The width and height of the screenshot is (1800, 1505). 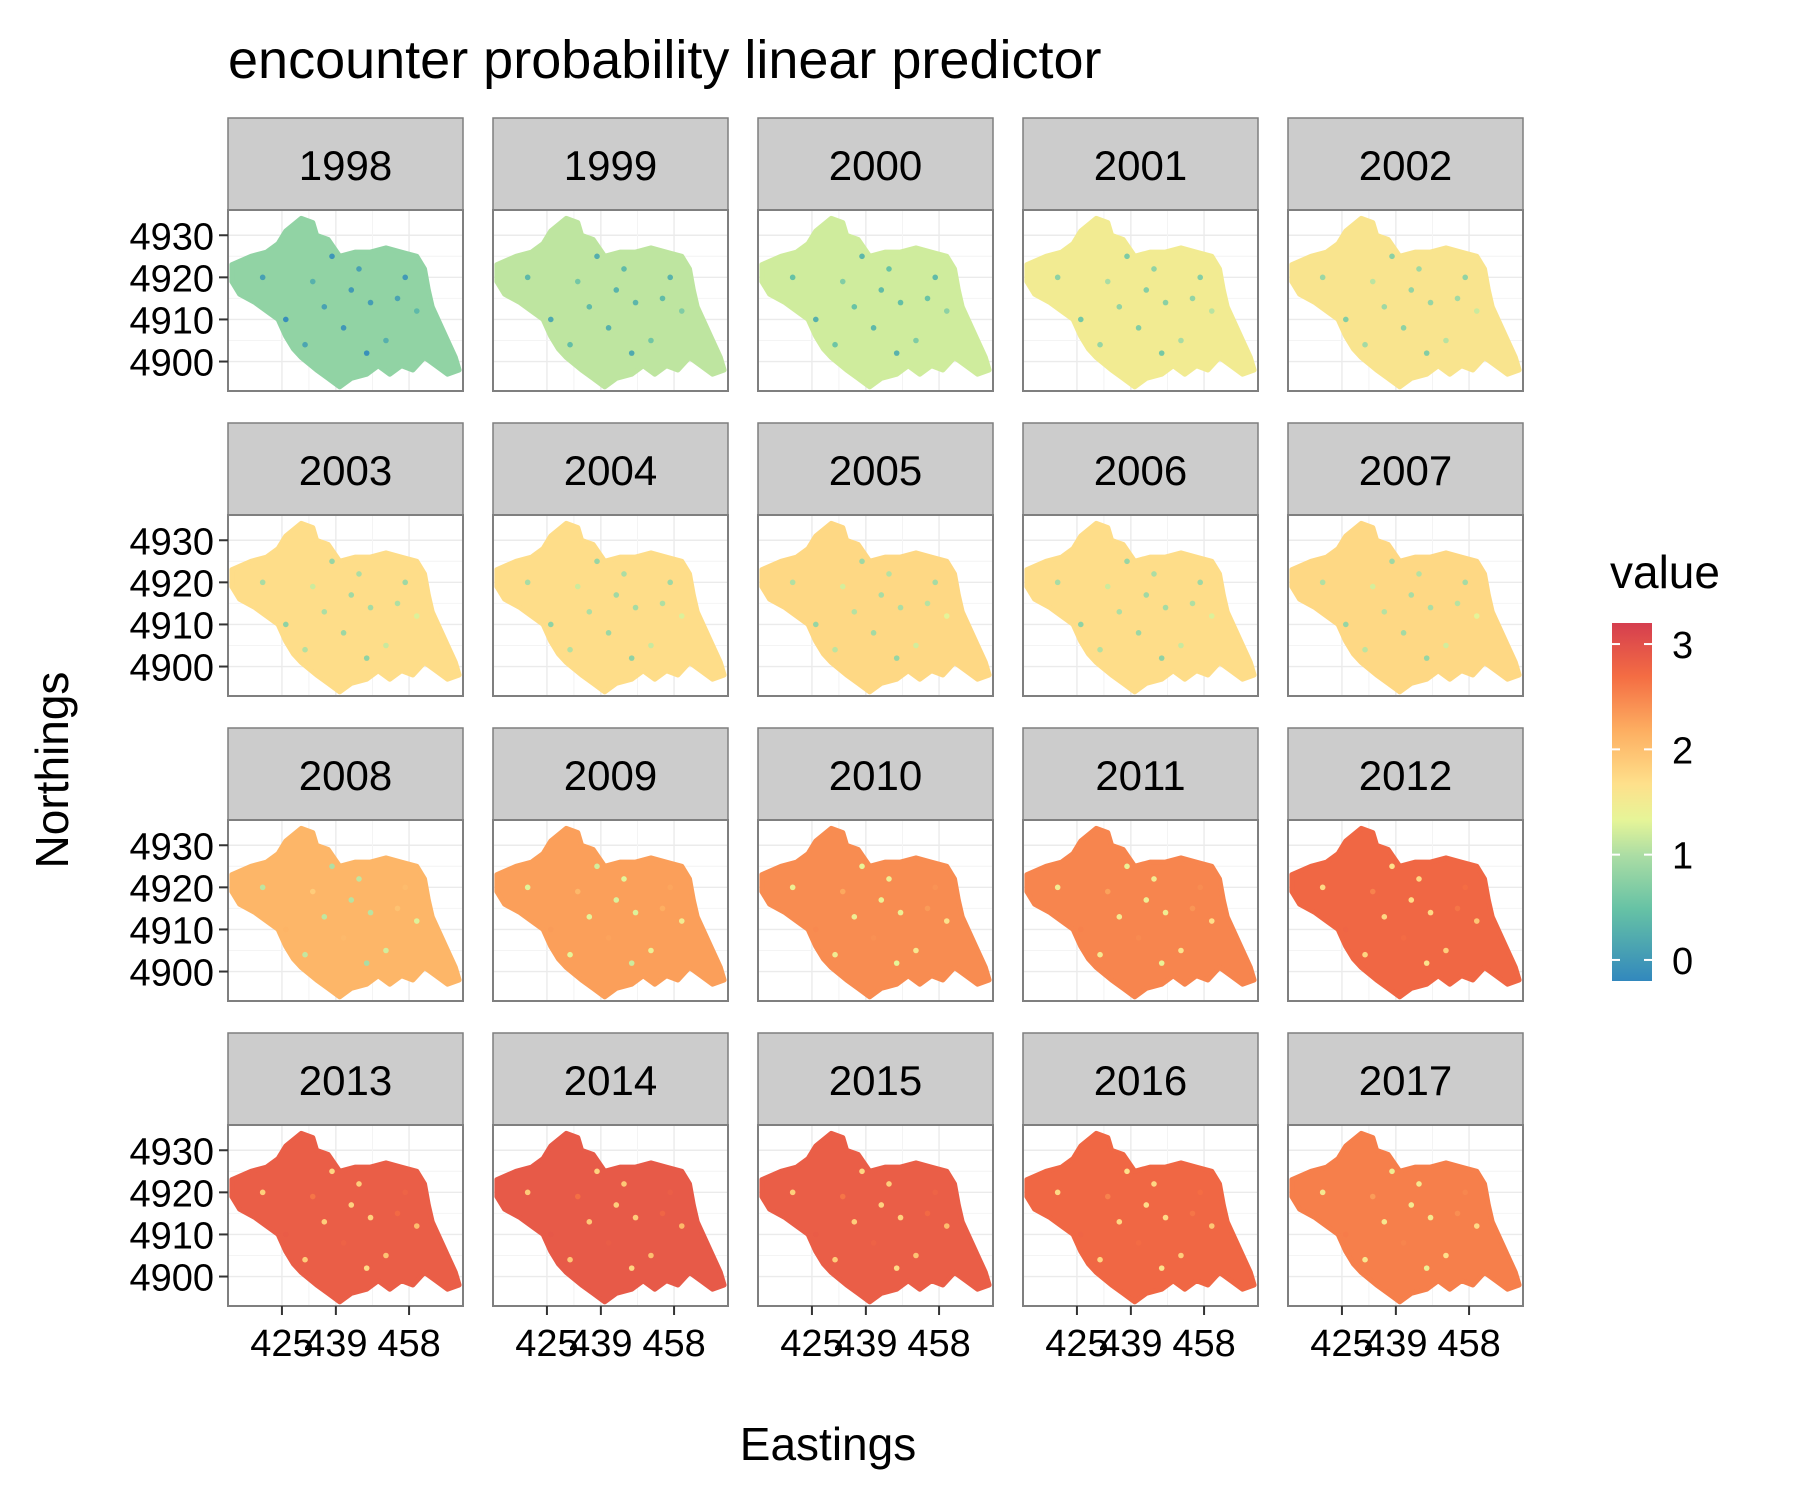 What do you see at coordinates (610, 1217) in the screenshot?
I see `region-map-2014` at bounding box center [610, 1217].